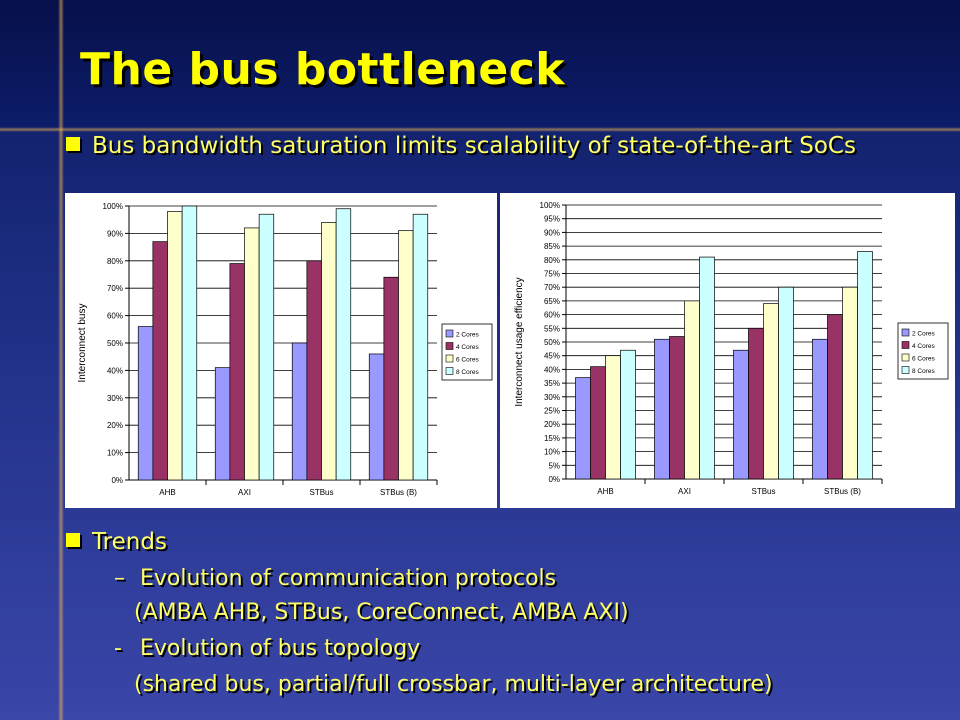 This screenshot has height=720, width=960. What do you see at coordinates (398, 492) in the screenshot?
I see `x-tick-label: STBus (B)` at bounding box center [398, 492].